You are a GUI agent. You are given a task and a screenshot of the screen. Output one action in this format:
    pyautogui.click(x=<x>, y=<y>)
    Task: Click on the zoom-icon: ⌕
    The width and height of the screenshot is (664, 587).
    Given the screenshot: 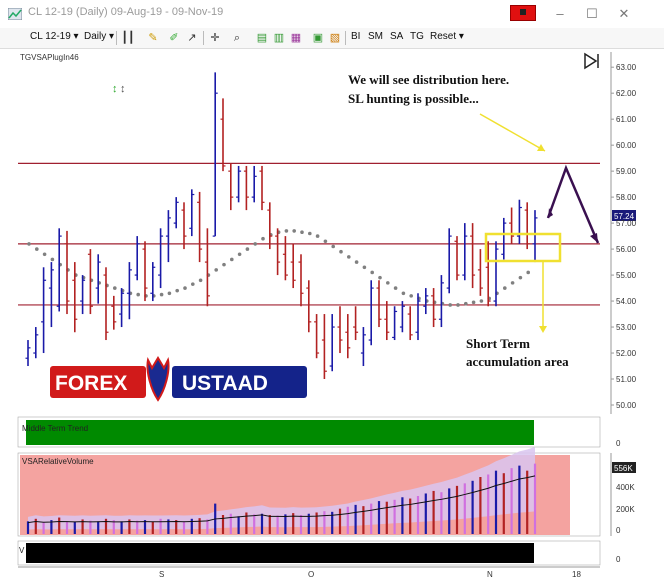 What is the action you would take?
    pyautogui.click(x=237, y=38)
    